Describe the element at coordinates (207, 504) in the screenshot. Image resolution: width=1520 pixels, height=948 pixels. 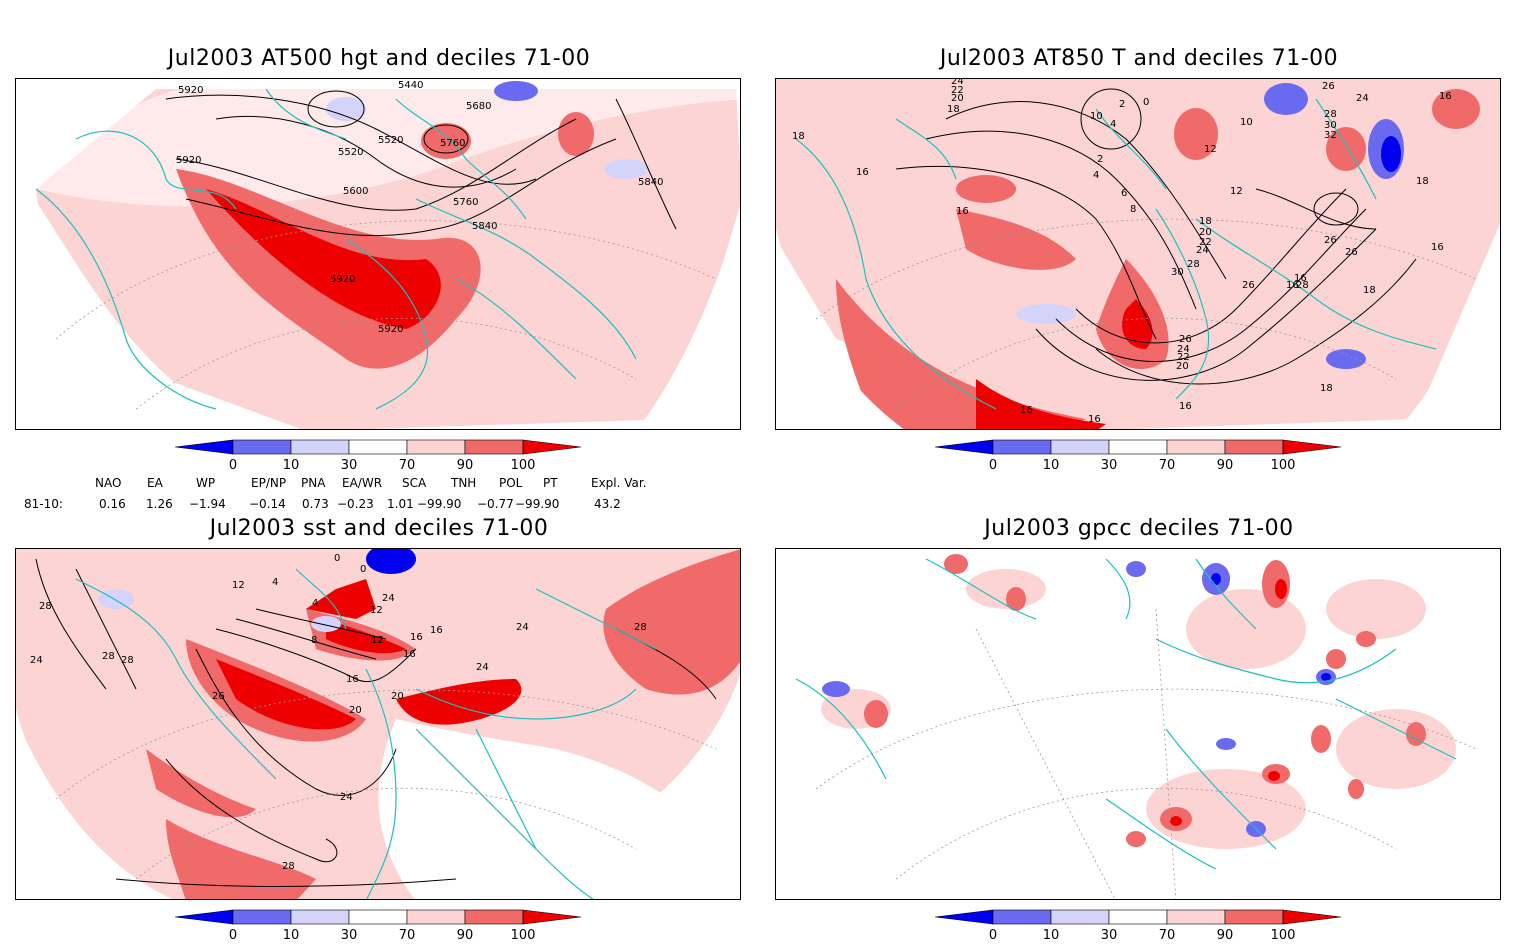
I see `index-value: −1.94` at that location.